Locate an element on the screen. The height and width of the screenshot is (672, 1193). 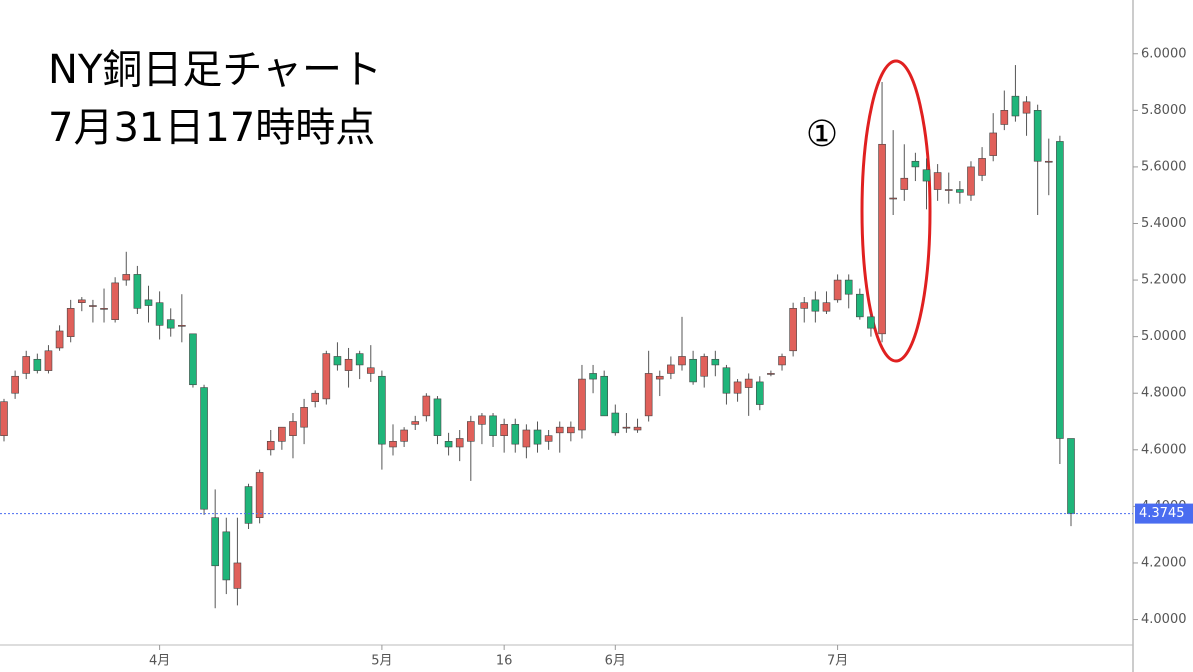
last-price-box is located at coordinates (1164, 513).